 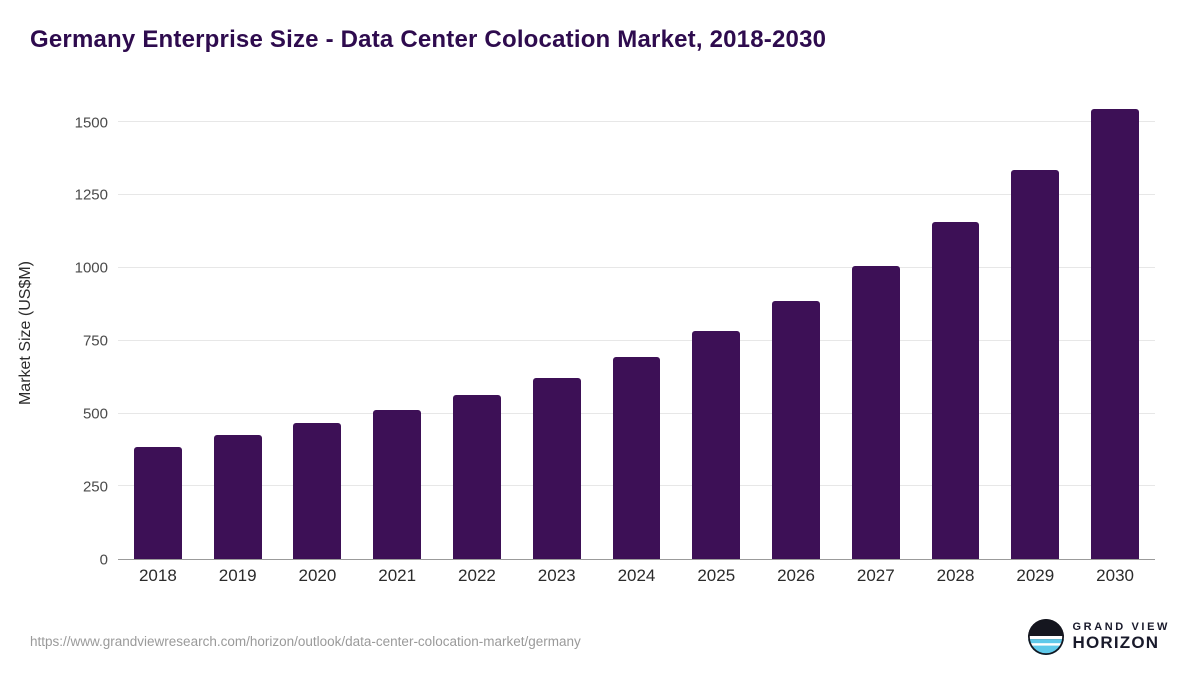 What do you see at coordinates (1035, 575) in the screenshot?
I see `x-tick-label: 2029` at bounding box center [1035, 575].